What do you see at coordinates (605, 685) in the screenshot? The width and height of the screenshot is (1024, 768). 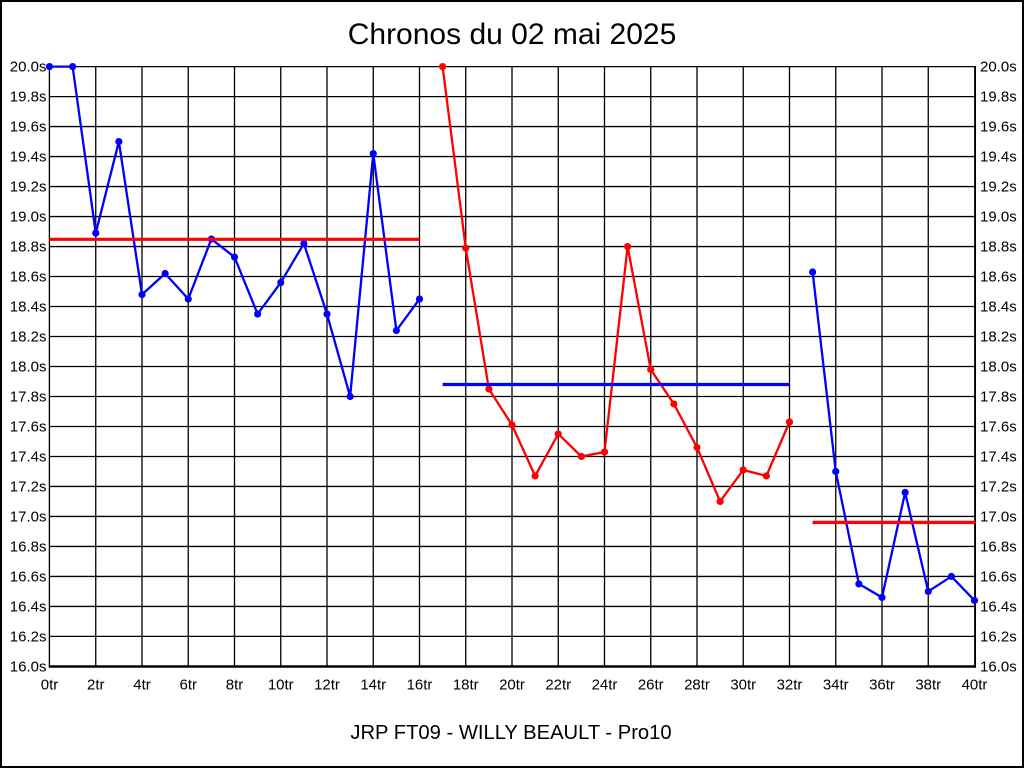 I see `svg-text: 24tr` at bounding box center [605, 685].